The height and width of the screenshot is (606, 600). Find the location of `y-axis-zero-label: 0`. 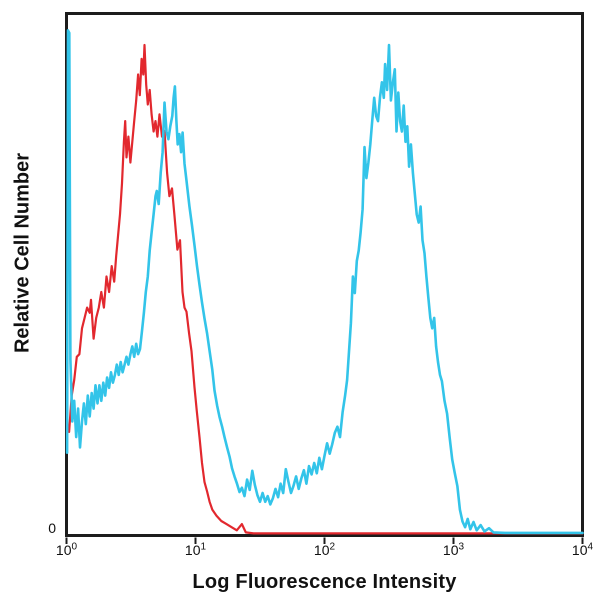

y-axis-zero-label: 0 is located at coordinates (52, 528).